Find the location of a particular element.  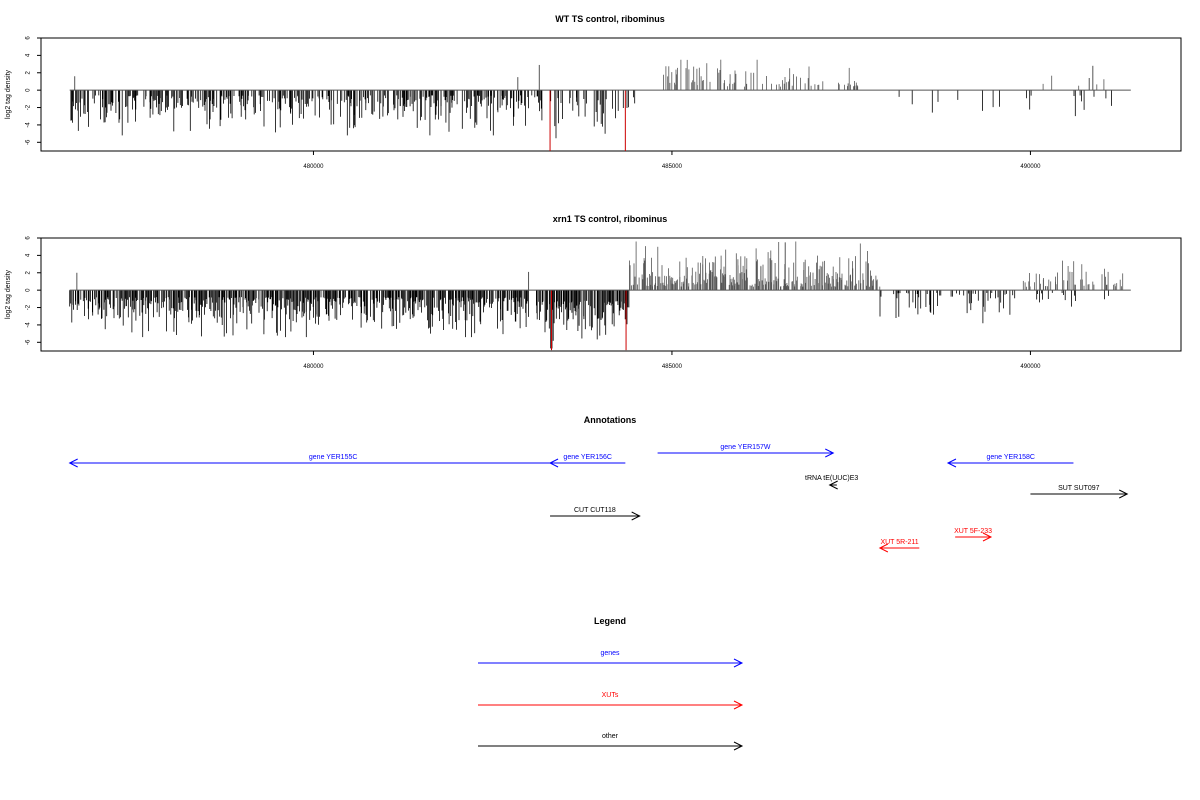

annotation-feature: CUT CUT118 is located at coordinates (595, 514).